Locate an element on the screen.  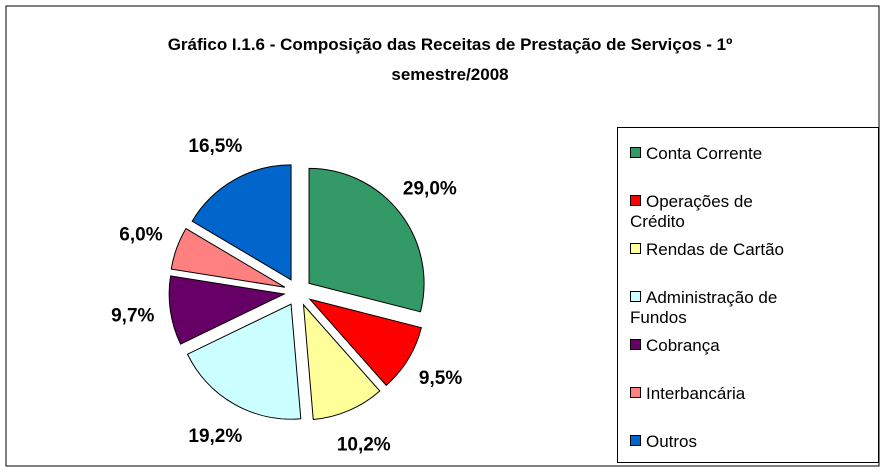
legend-item: Interbancária is located at coordinates (717, 394).